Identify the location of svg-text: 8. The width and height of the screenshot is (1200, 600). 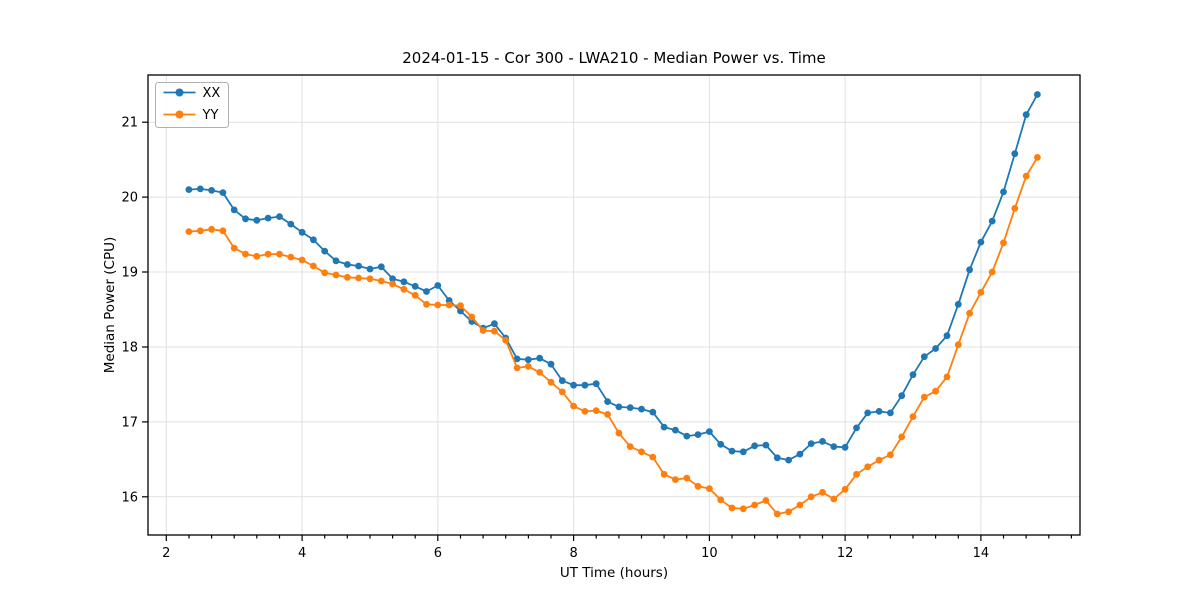
(573, 553).